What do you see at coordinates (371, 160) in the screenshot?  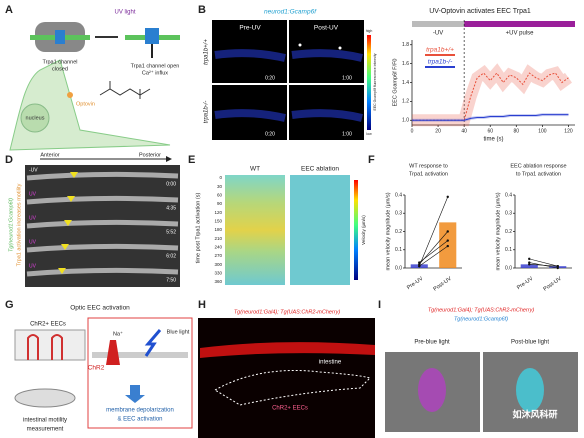 I see `panel-letter: F` at bounding box center [371, 160].